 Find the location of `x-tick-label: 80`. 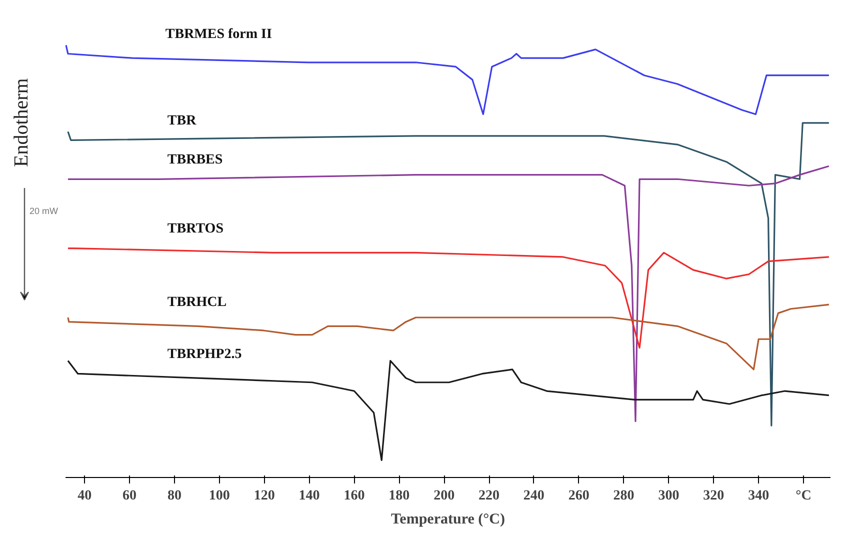

x-tick-label: 80 is located at coordinates (174, 496).